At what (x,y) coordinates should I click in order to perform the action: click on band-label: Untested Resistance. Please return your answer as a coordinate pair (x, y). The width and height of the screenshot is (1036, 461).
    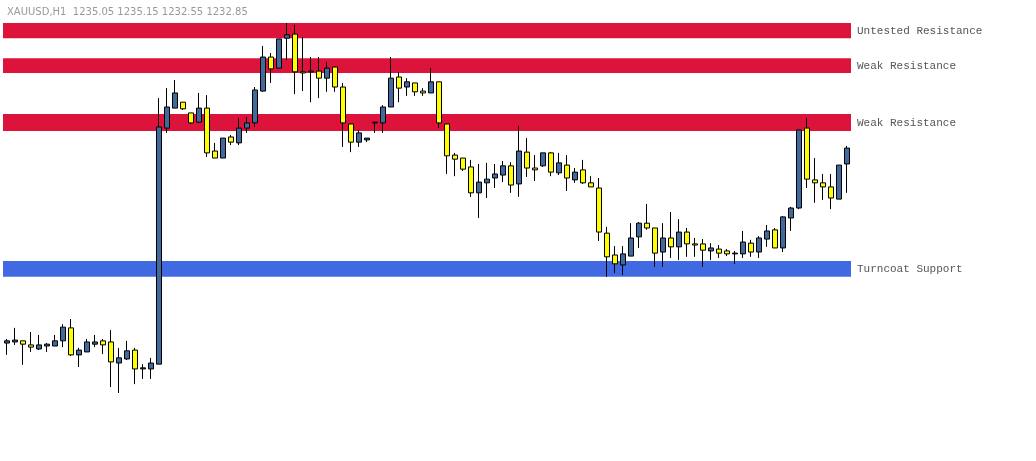
    Looking at the image, I should click on (920, 30).